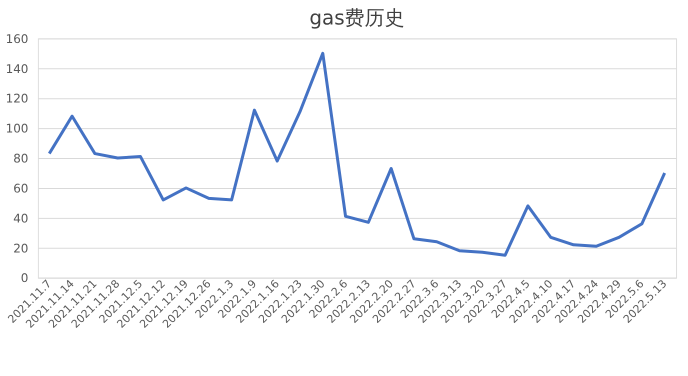 The image size is (688, 376). I want to click on y-tick-label: 120, so click(17, 99).